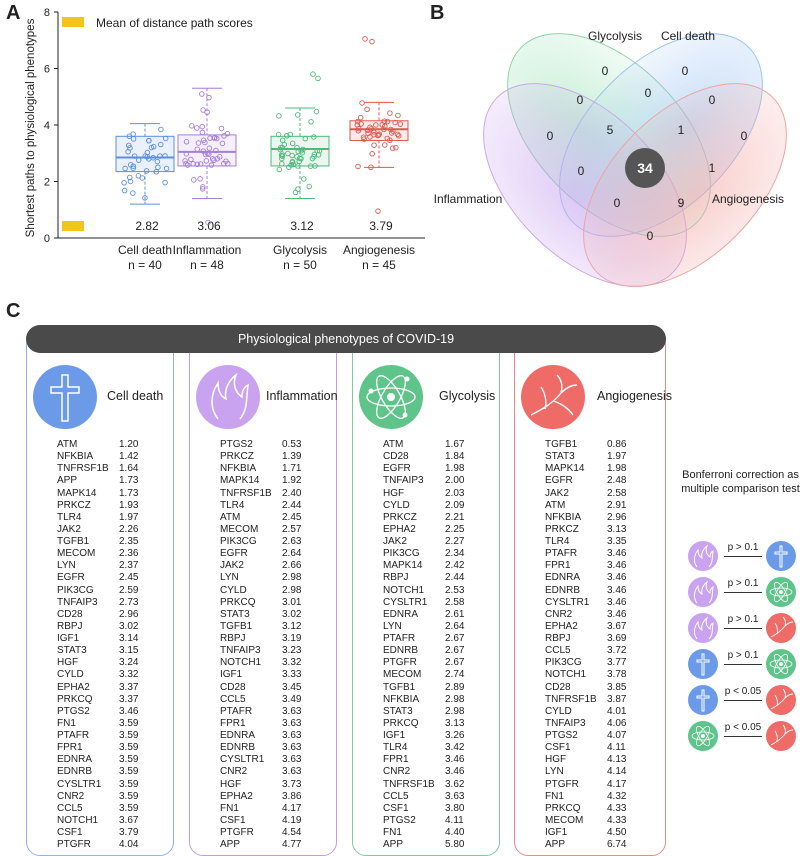 The width and height of the screenshot is (809, 856). What do you see at coordinates (300, 250) in the screenshot?
I see `x-tick-label: Glycolysis` at bounding box center [300, 250].